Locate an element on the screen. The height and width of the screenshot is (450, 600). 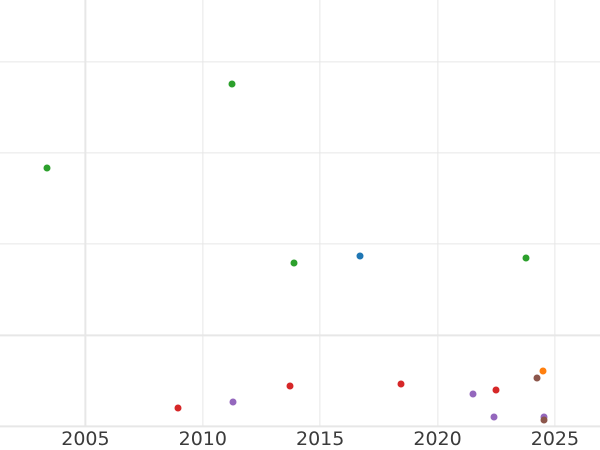
gridline-x-2025 is located at coordinates (555, 214).